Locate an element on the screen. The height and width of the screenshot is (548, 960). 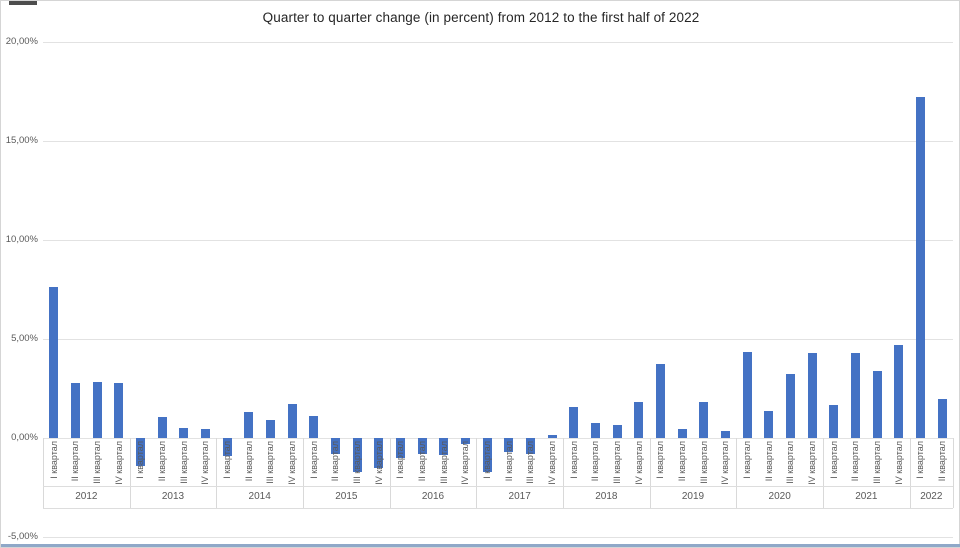
bar-2018-q4 is located at coordinates (639, 420).